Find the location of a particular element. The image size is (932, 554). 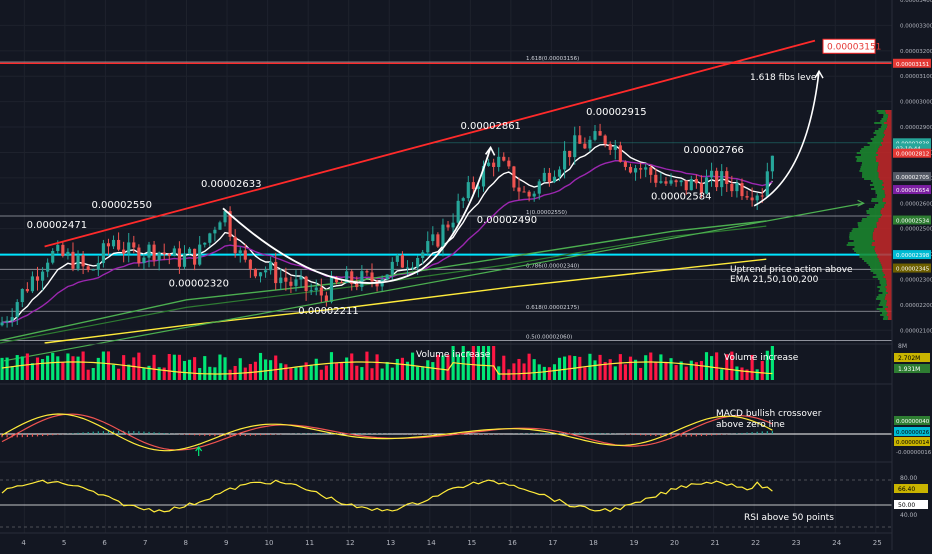

target-label: 0.00003151 is located at coordinates (854, 47).